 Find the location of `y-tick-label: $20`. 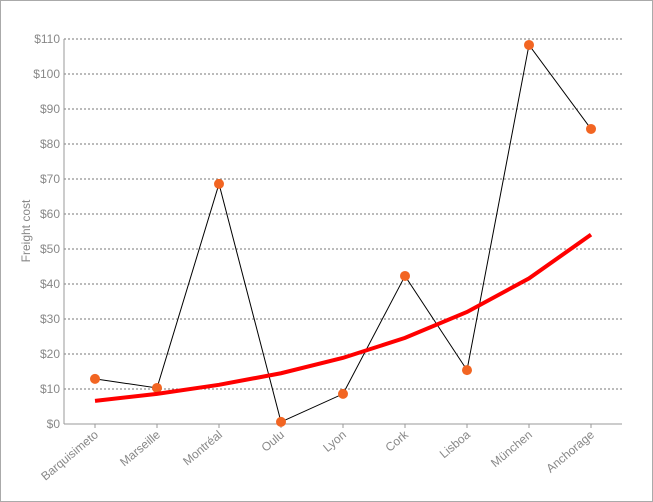

y-tick-label: $20 is located at coordinates (50, 354).